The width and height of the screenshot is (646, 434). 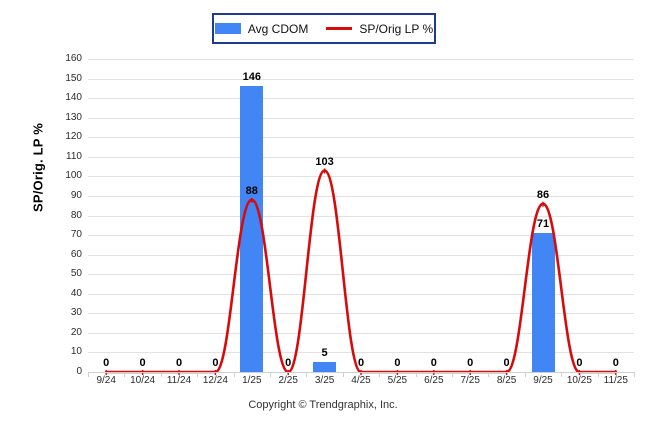 I want to click on y-axis-tick-label: 70, so click(x=76, y=235).